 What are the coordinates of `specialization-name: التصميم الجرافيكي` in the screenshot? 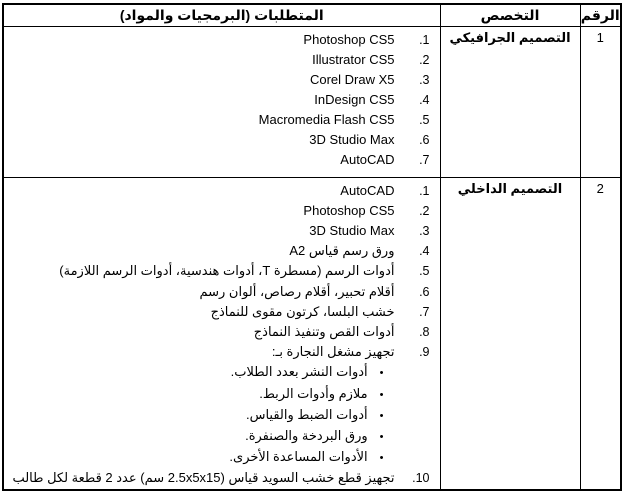 It's located at (510, 101).